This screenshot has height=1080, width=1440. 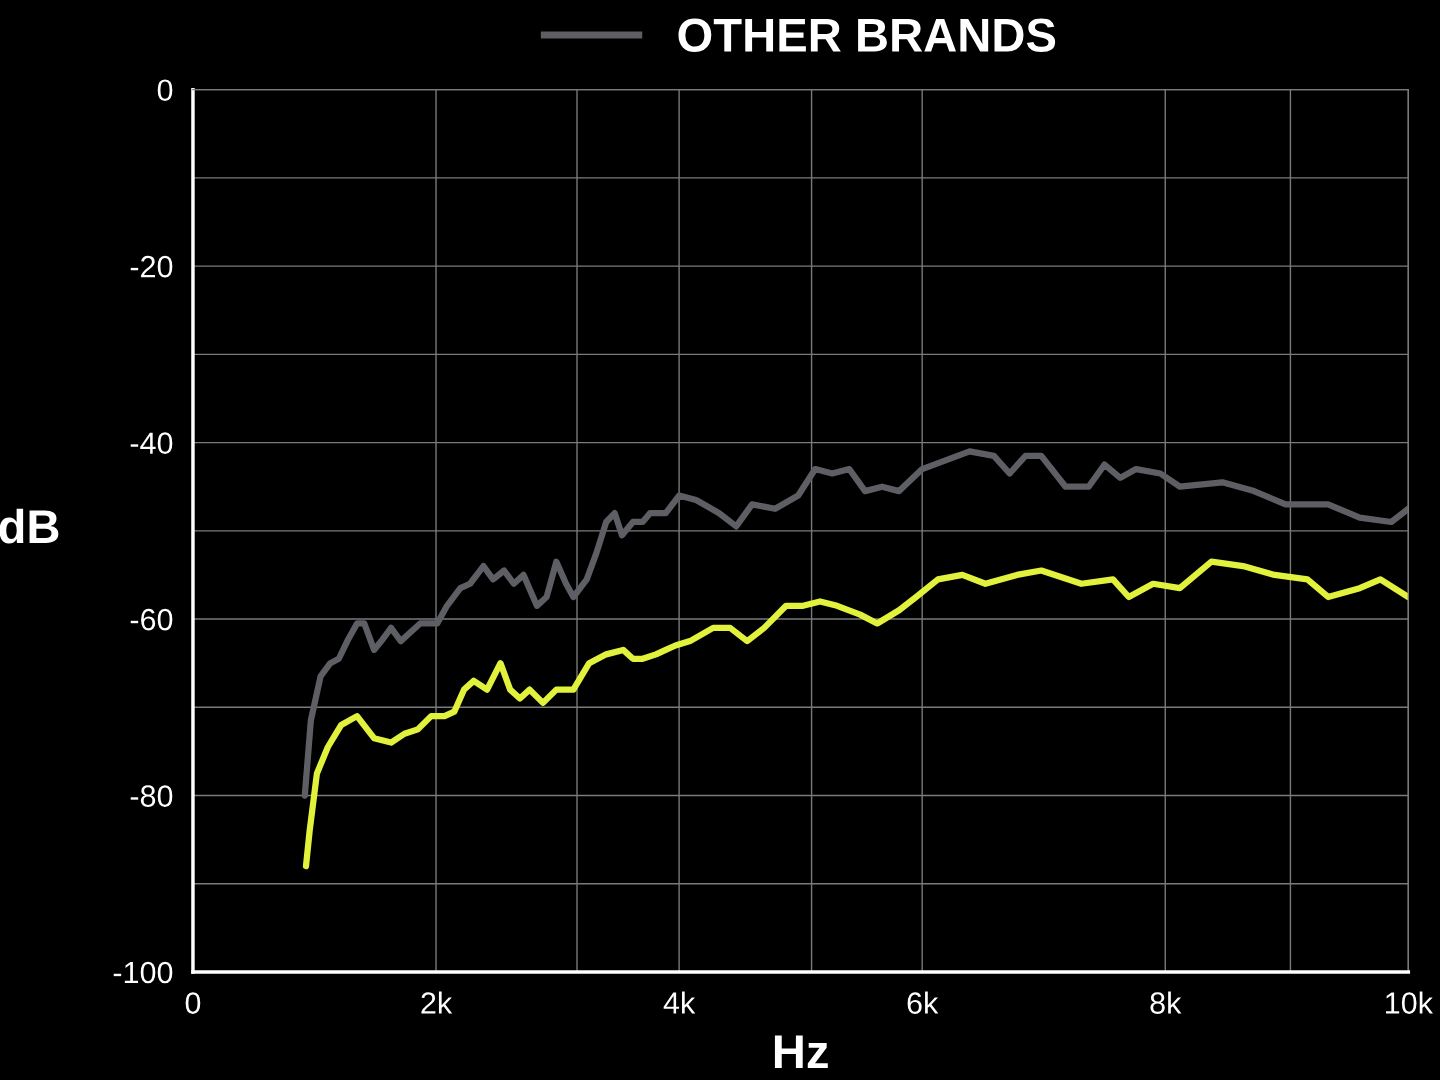 What do you see at coordinates (143, 972) in the screenshot?
I see `y-tick-label: -100` at bounding box center [143, 972].